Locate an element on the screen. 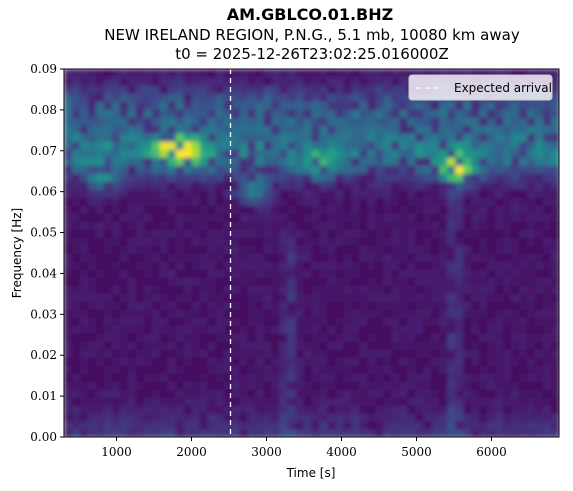 The height and width of the screenshot is (491, 573). y-tick-label: 0.02 is located at coordinates (43, 355).